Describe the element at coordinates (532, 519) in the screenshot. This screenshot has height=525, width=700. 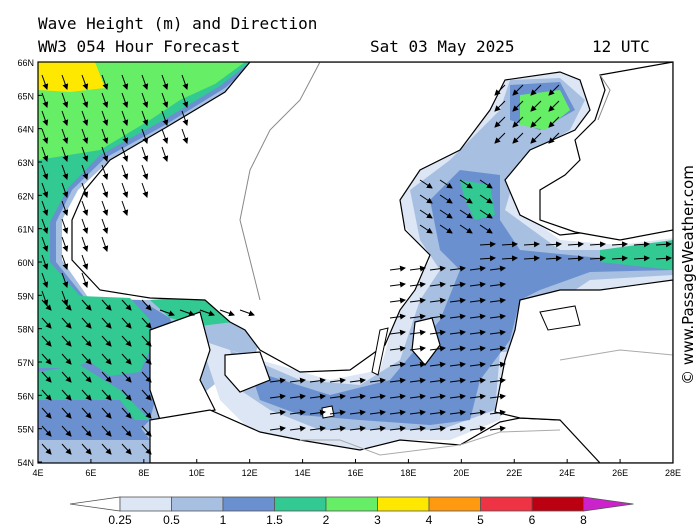
I see `colorbar-label: 6` at that location.